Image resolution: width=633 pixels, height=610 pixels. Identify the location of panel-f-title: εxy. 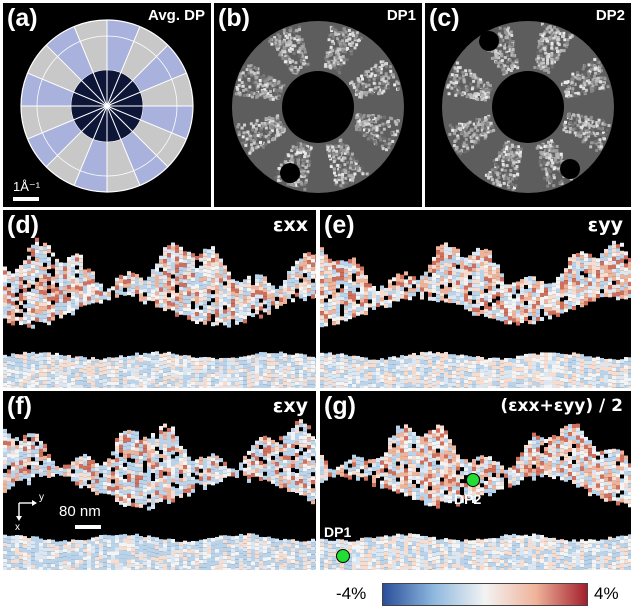
(290, 406).